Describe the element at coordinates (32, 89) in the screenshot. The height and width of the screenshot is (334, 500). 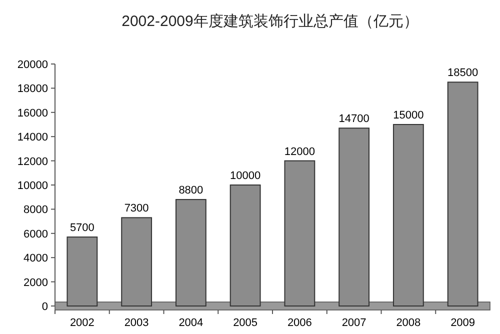
I see `y-tick-label: 18000` at that location.